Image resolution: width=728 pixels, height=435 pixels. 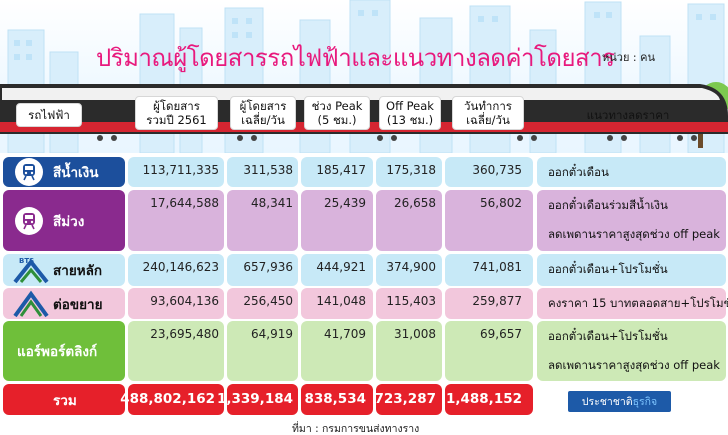 What do you see at coordinates (272, 203) in the screenshot?
I see `value-text: 48,341` at bounding box center [272, 203].